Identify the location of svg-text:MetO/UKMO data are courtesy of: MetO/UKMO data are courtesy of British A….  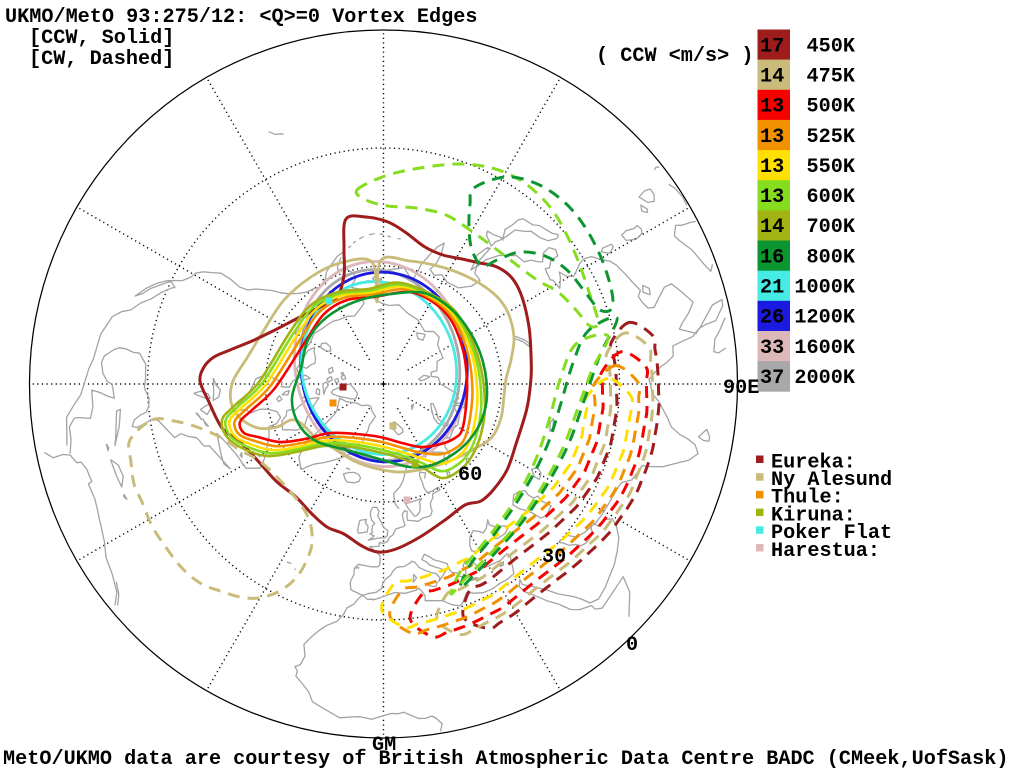
(506, 758).